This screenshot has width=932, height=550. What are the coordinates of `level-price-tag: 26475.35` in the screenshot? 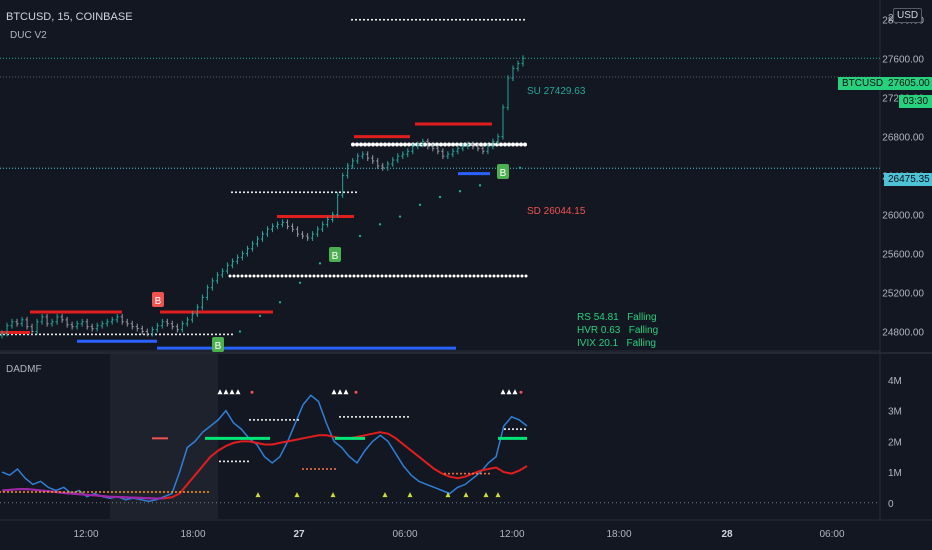 It's located at (908, 179).